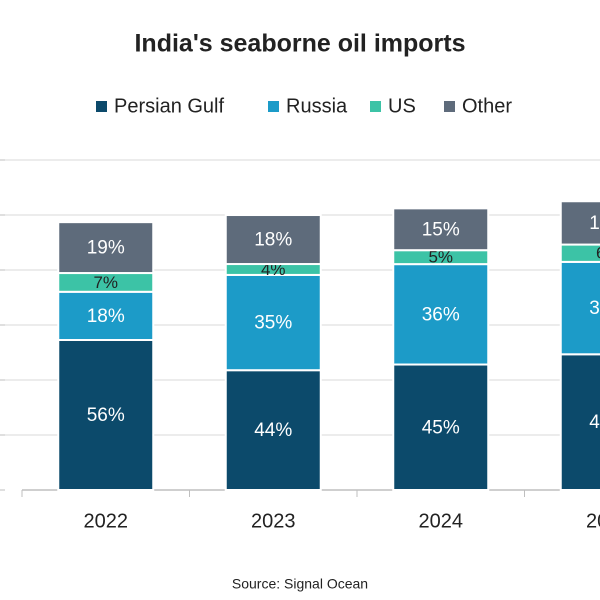  I want to click on x-tick-label: 2022, so click(106, 521).